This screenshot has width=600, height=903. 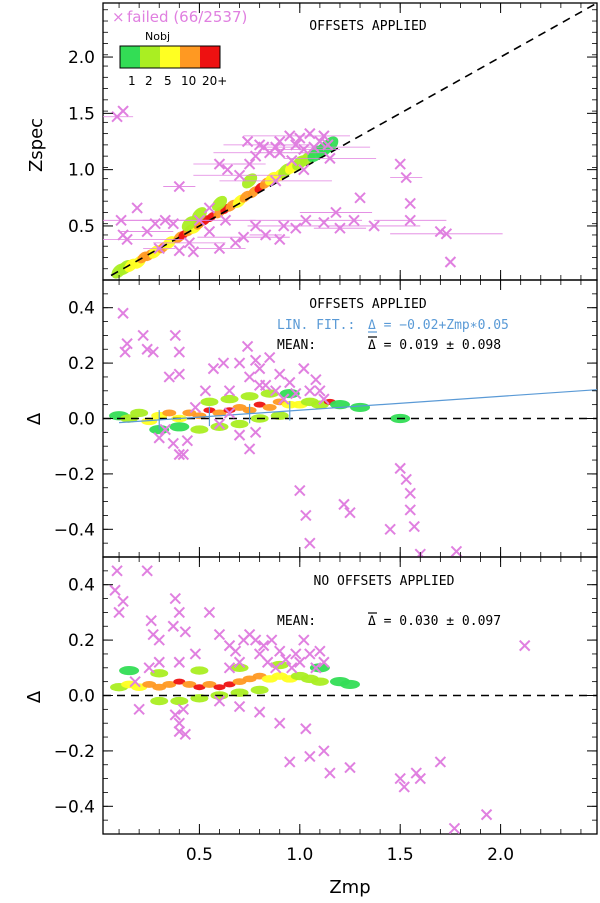 I want to click on failed-legend-label: failed (66/2537), so click(x=187, y=17).